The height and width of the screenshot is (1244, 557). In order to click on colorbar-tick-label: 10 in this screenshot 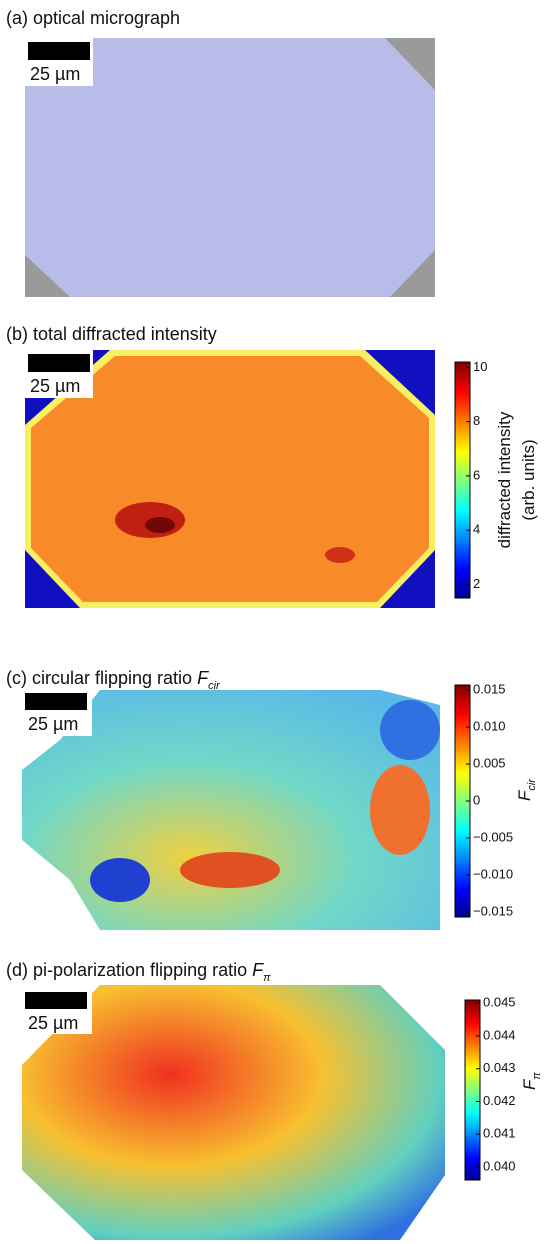, I will do `click(480, 366)`.